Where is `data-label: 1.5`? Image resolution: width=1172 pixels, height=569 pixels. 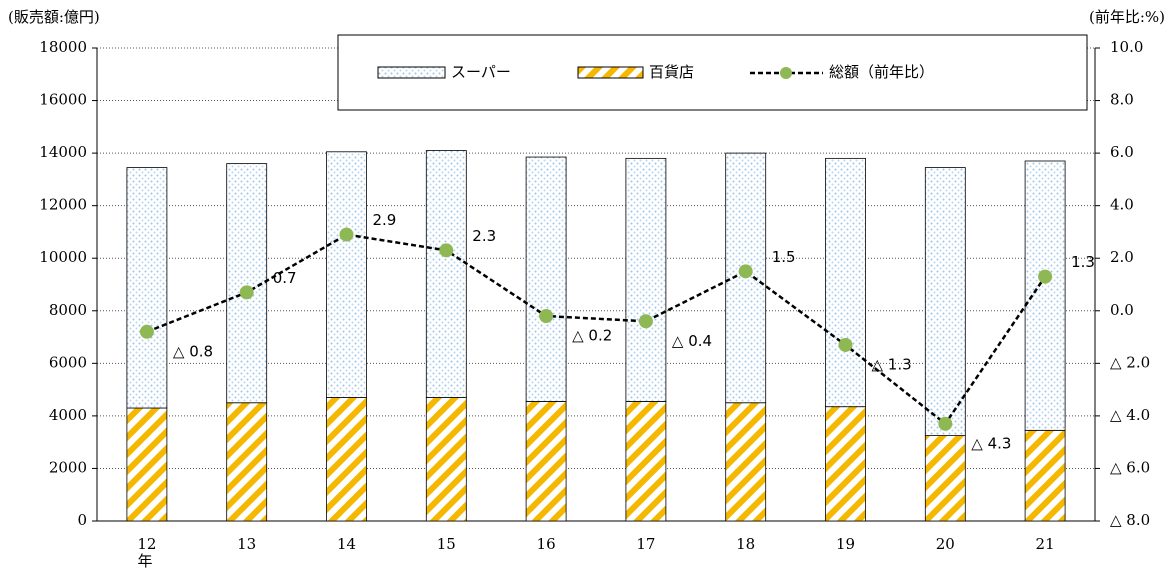 data-label: 1.5 is located at coordinates (784, 257).